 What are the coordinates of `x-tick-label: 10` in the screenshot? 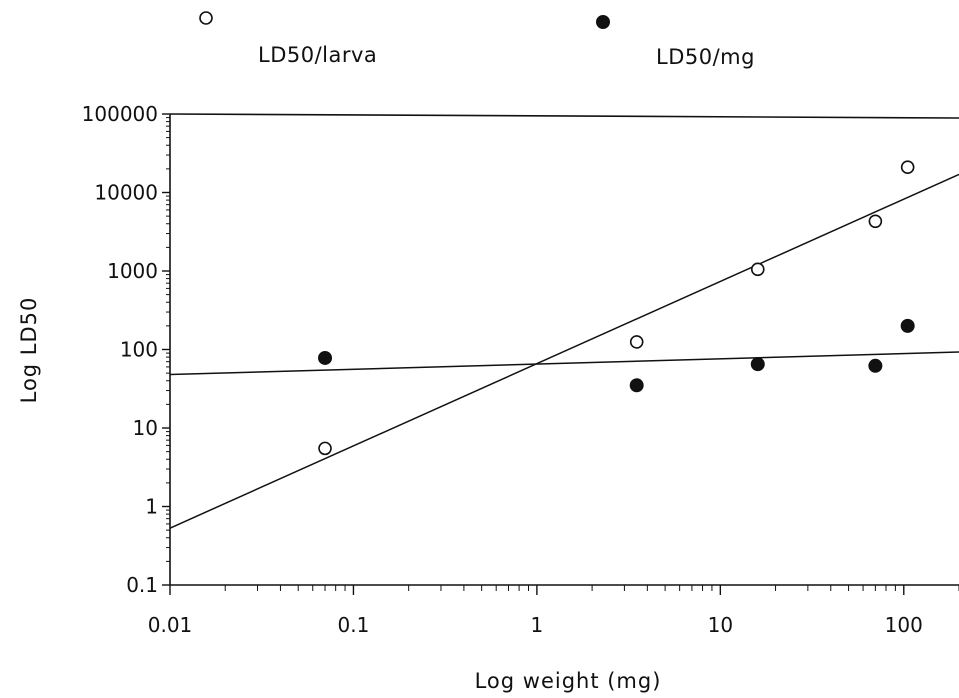 It's located at (720, 625).